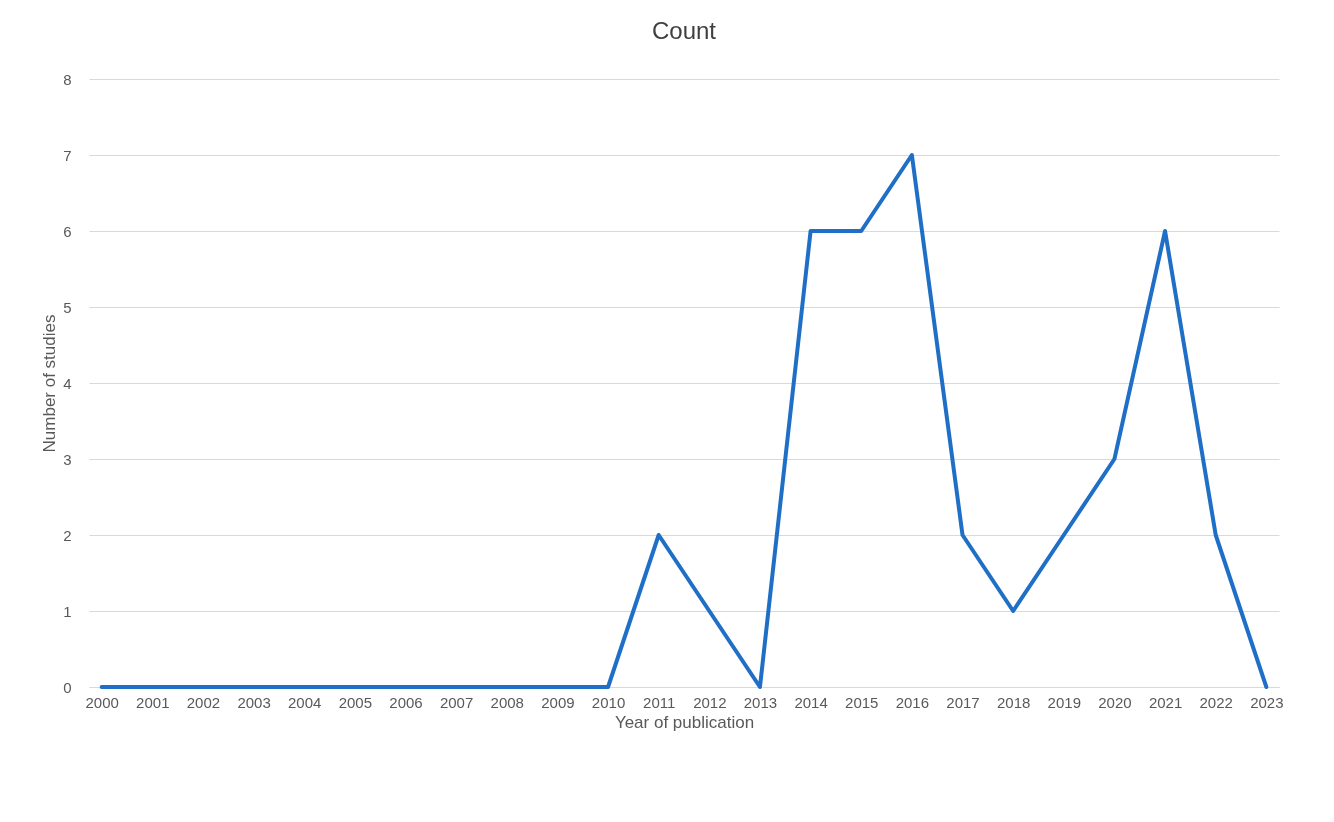 The width and height of the screenshot is (1334, 822). What do you see at coordinates (710, 702) in the screenshot?
I see `x-tick-label: 2012` at bounding box center [710, 702].